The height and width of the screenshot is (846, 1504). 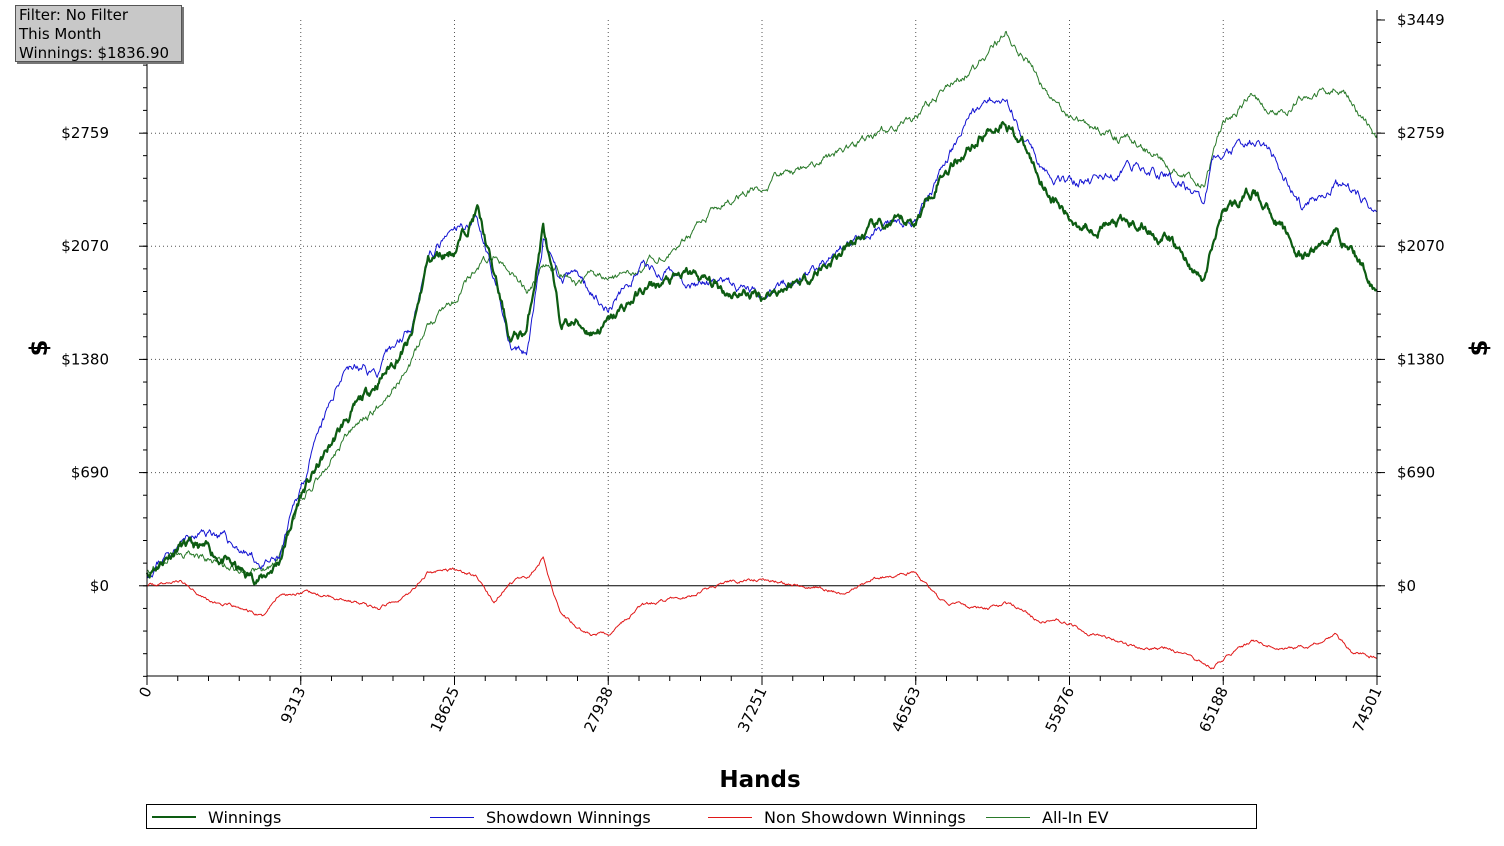 I want to click on y-tick-label-left: $2759, so click(x=85, y=133).